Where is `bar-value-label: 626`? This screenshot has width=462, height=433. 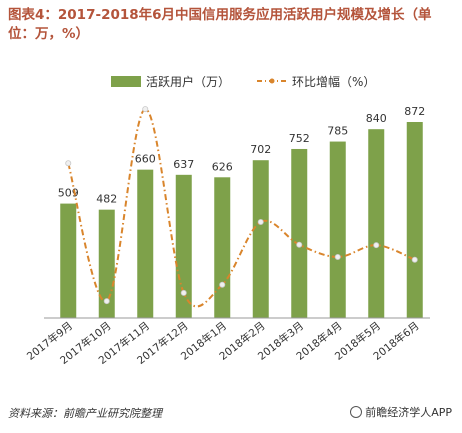
bar-value-label: 626 is located at coordinates (222, 166).